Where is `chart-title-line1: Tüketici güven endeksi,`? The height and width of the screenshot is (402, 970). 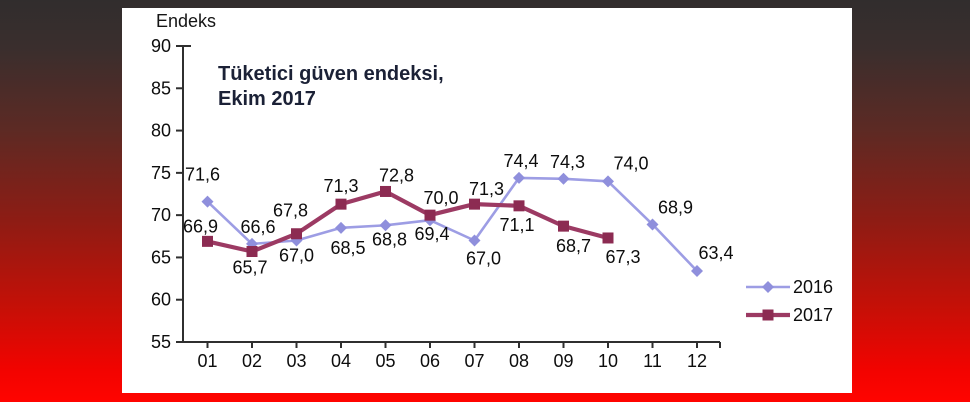 chart-title-line1: Tüketici güven endeksi, is located at coordinates (331, 74).